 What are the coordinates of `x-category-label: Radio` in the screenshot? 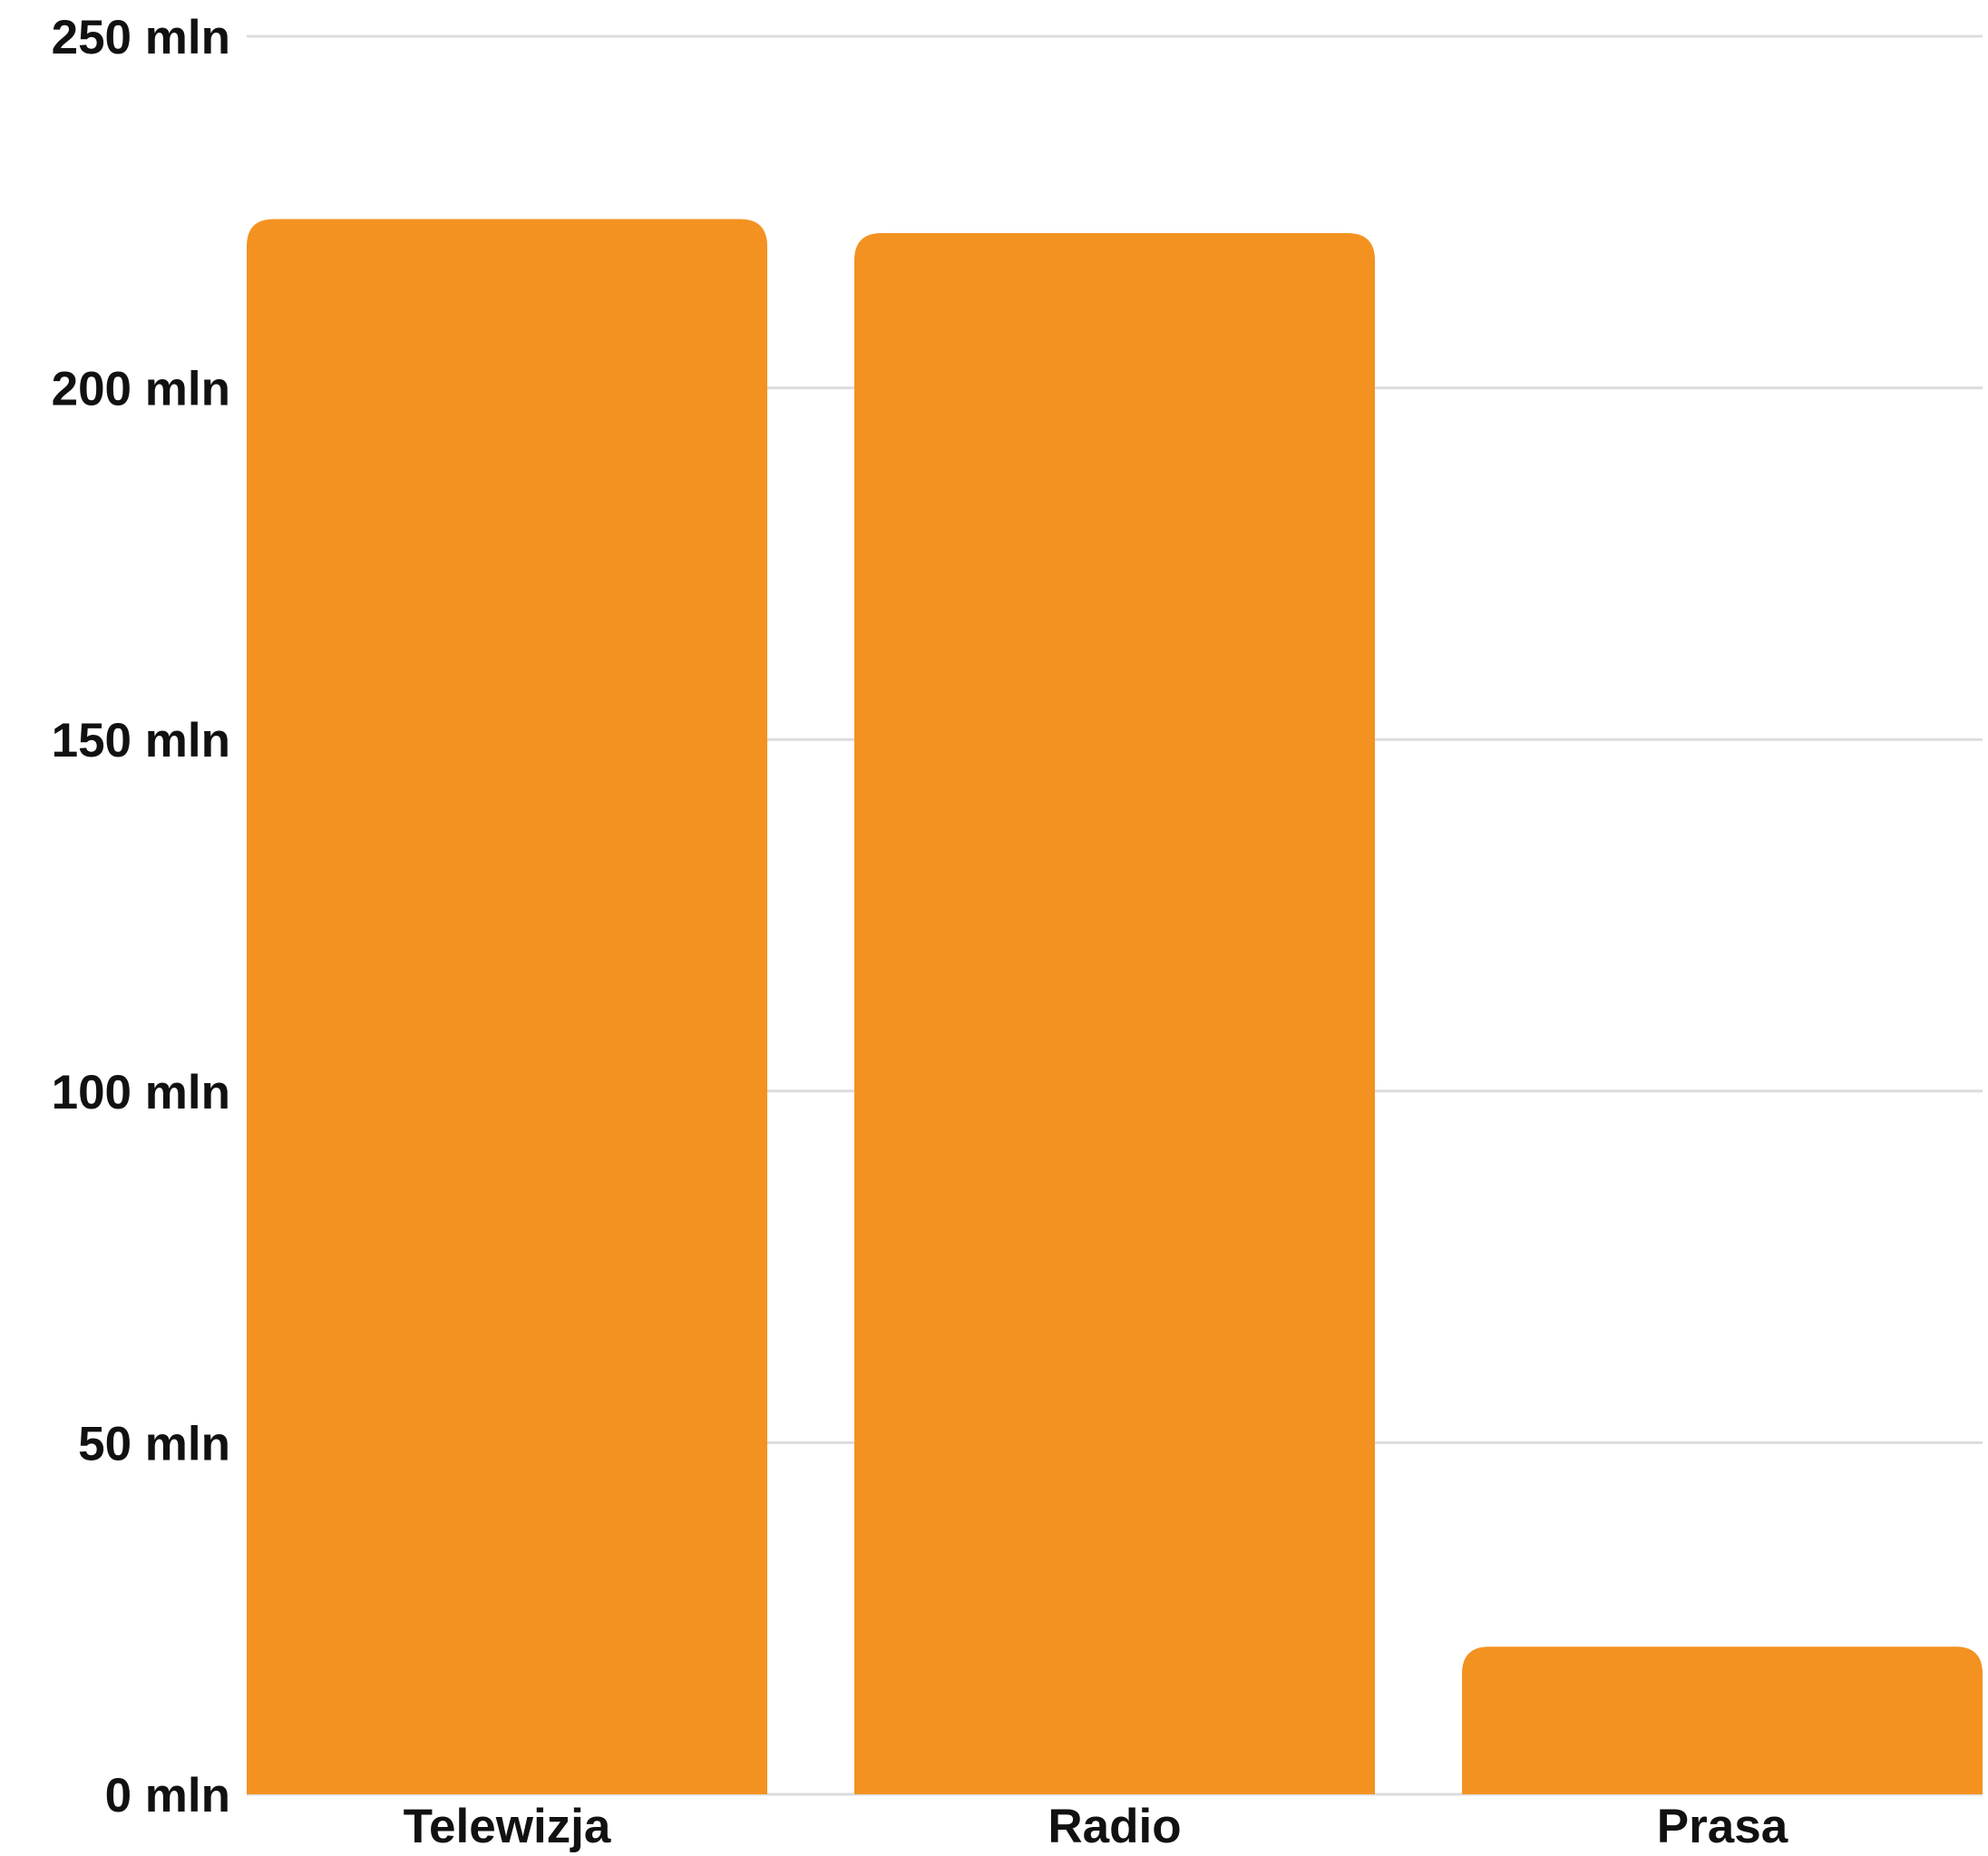 It's located at (1114, 1826).